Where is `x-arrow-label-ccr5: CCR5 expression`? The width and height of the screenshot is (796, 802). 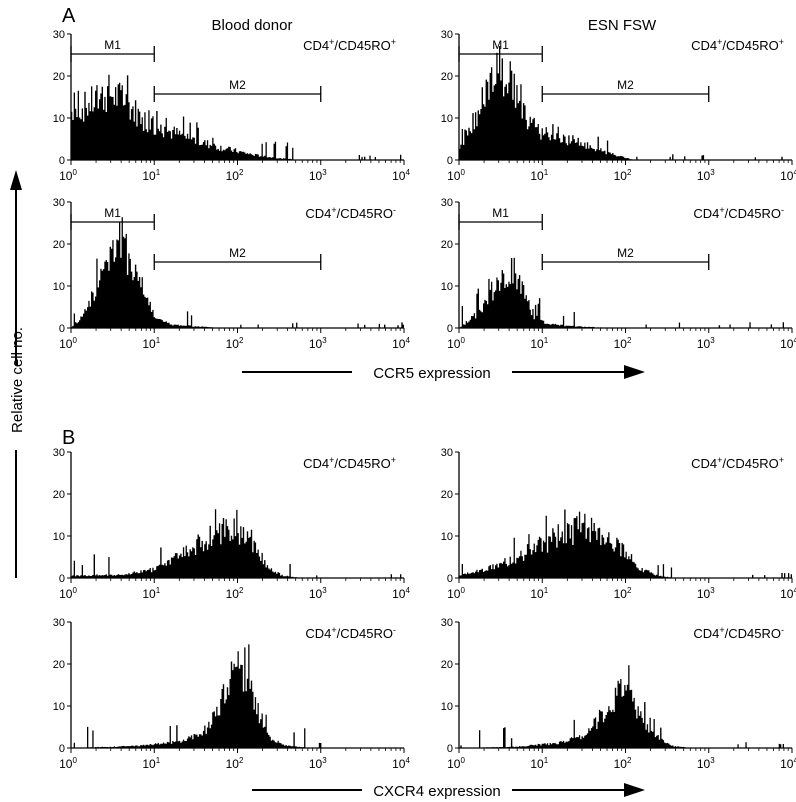 x-arrow-label-ccr5: CCR5 expression is located at coordinates (443, 373).